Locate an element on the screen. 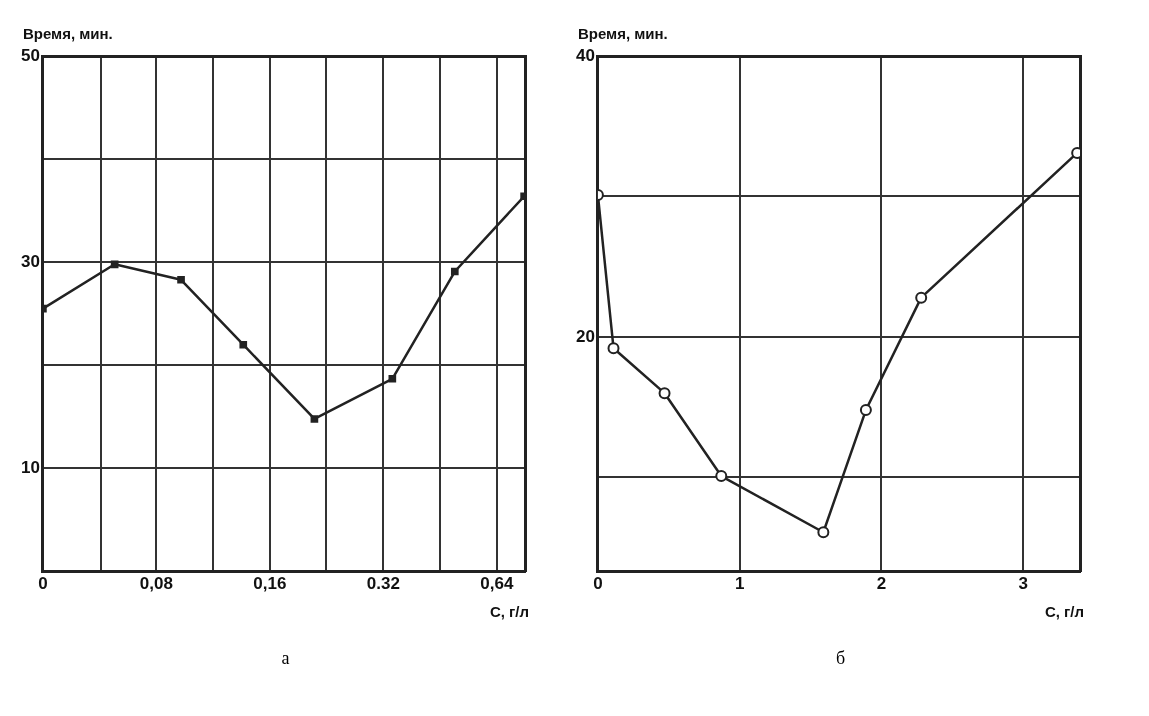 This screenshot has width=1149, height=716. x-tick-label: 0,16 is located at coordinates (270, 584).